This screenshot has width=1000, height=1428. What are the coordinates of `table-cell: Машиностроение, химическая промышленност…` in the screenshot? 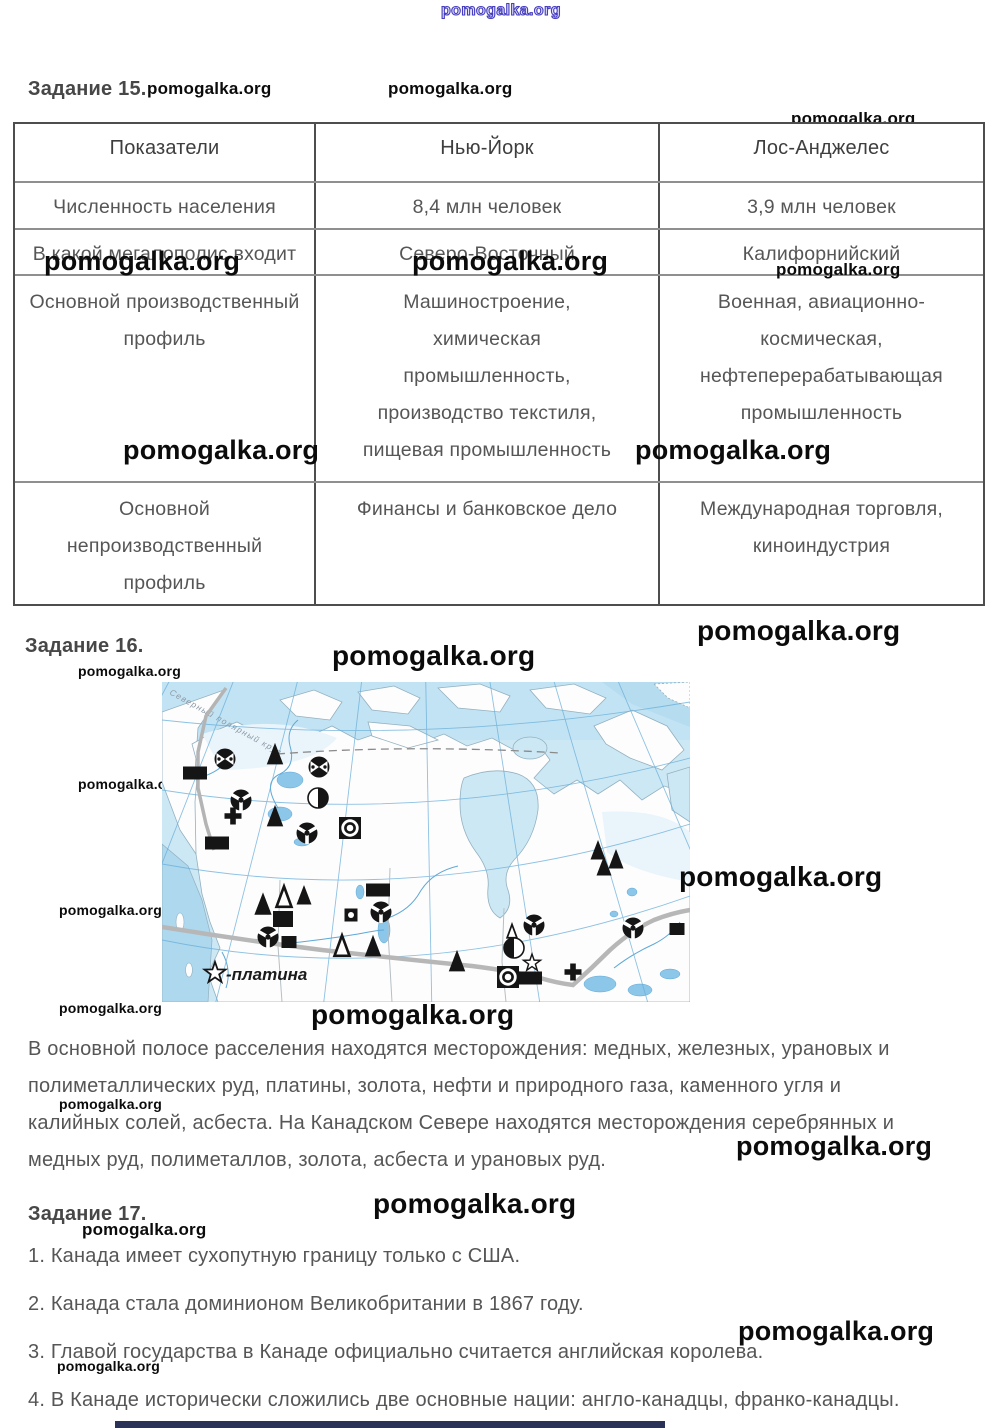 It's located at (488, 378).